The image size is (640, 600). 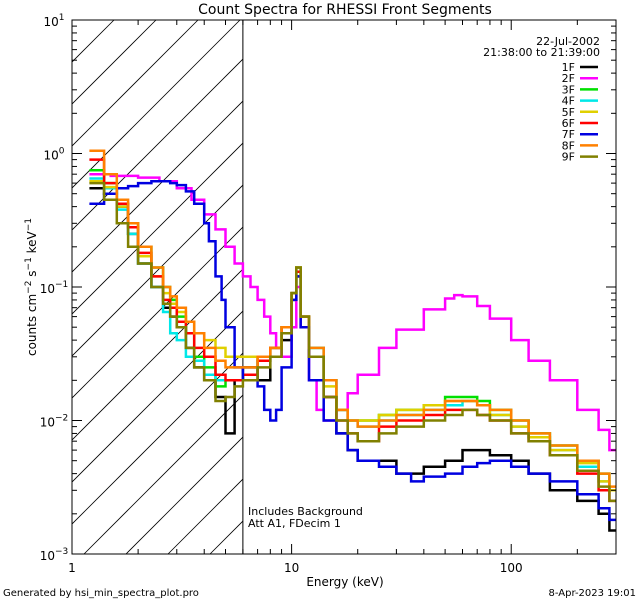 I want to click on y-tick-label: 10⁻¹, so click(x=54, y=288).